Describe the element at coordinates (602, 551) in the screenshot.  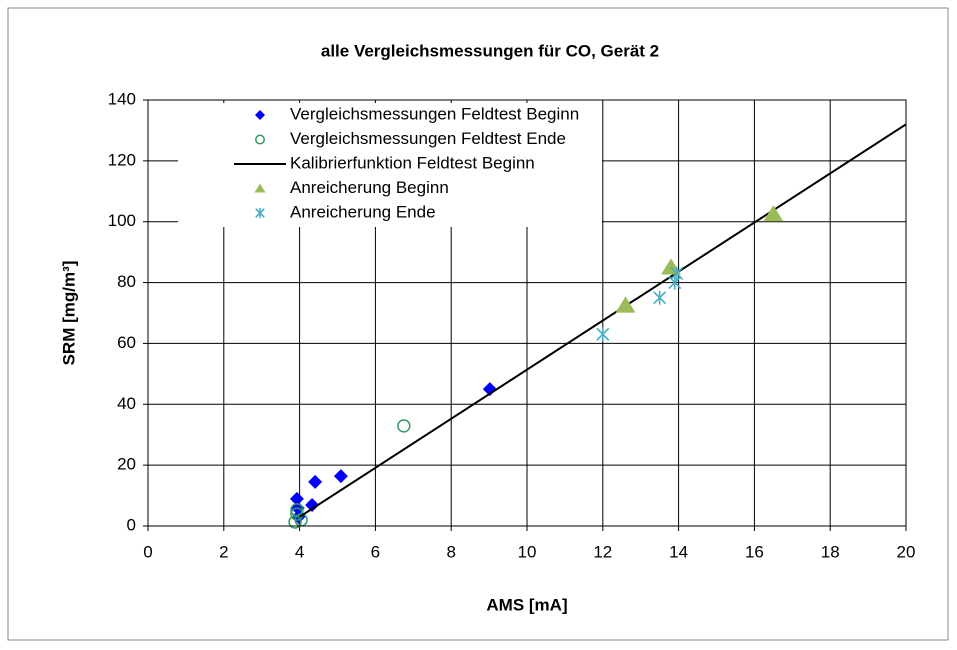
I see `x-tick-label: 12` at that location.